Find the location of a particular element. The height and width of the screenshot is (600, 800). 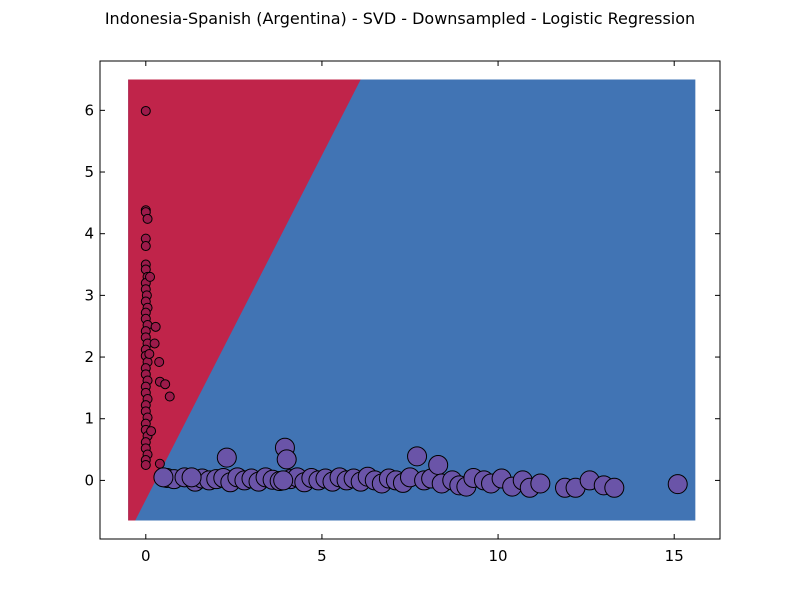

y-tick-label: 3 is located at coordinates (89, 295).